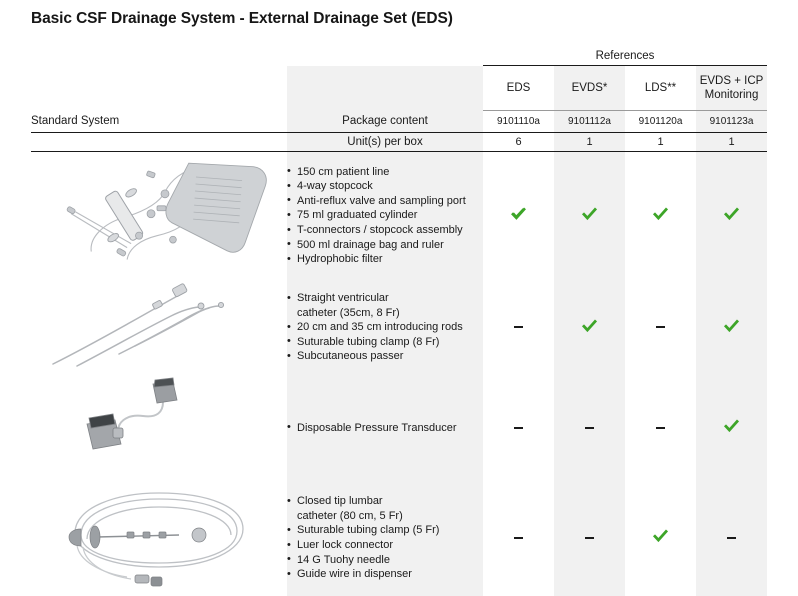 This screenshot has width=798, height=596. Describe the element at coordinates (385, 245) in the screenshot. I see `list-item: 500 ml drainage bag and ruler` at that location.